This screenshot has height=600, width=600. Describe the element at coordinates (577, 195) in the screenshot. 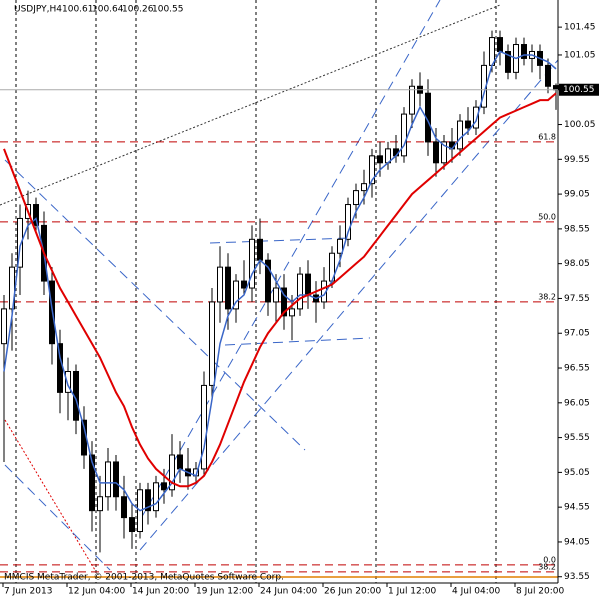

I see `y-tick-label: 99.05` at that location.